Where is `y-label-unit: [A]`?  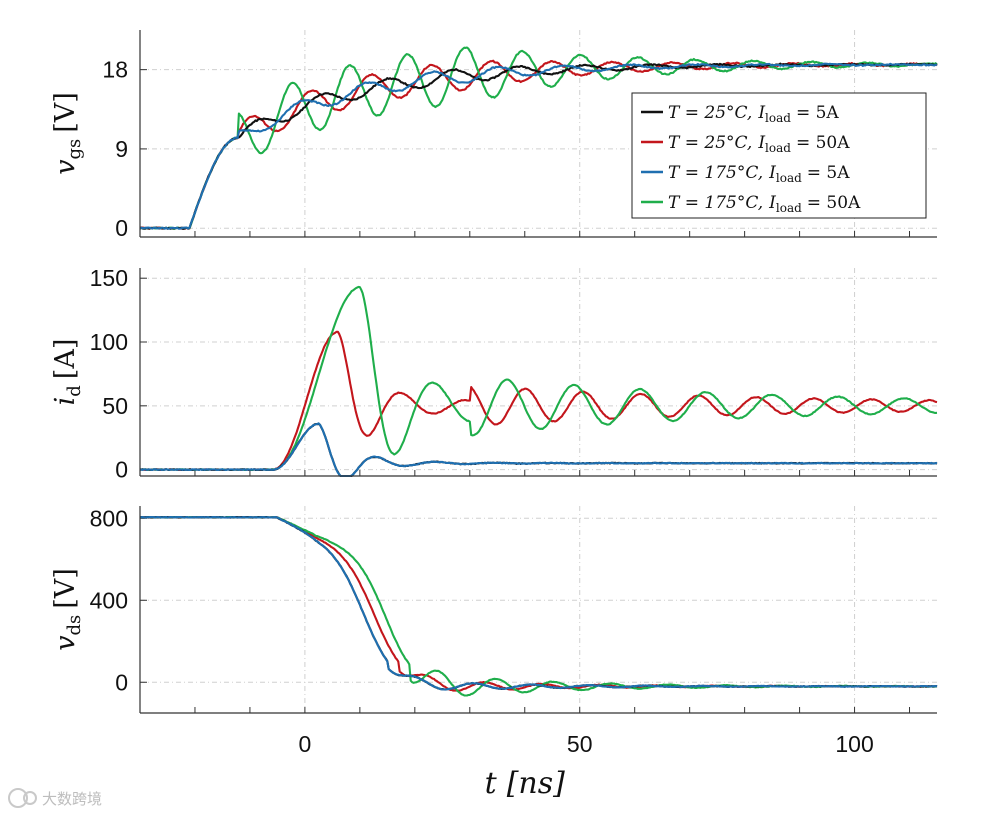 y-label-unit: [A] is located at coordinates (65, 359).